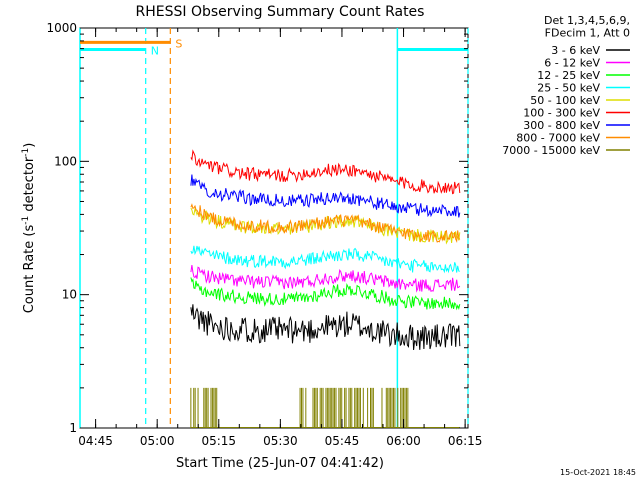  Describe the element at coordinates (157, 441) in the screenshot. I see `x-tick-label: 05:00` at that location.